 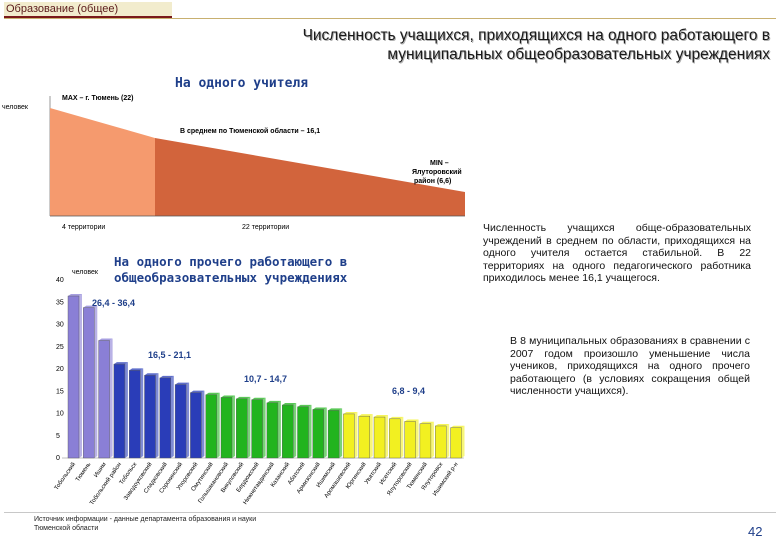 I want to click on y-tick-label: 40, so click(x=60, y=280).